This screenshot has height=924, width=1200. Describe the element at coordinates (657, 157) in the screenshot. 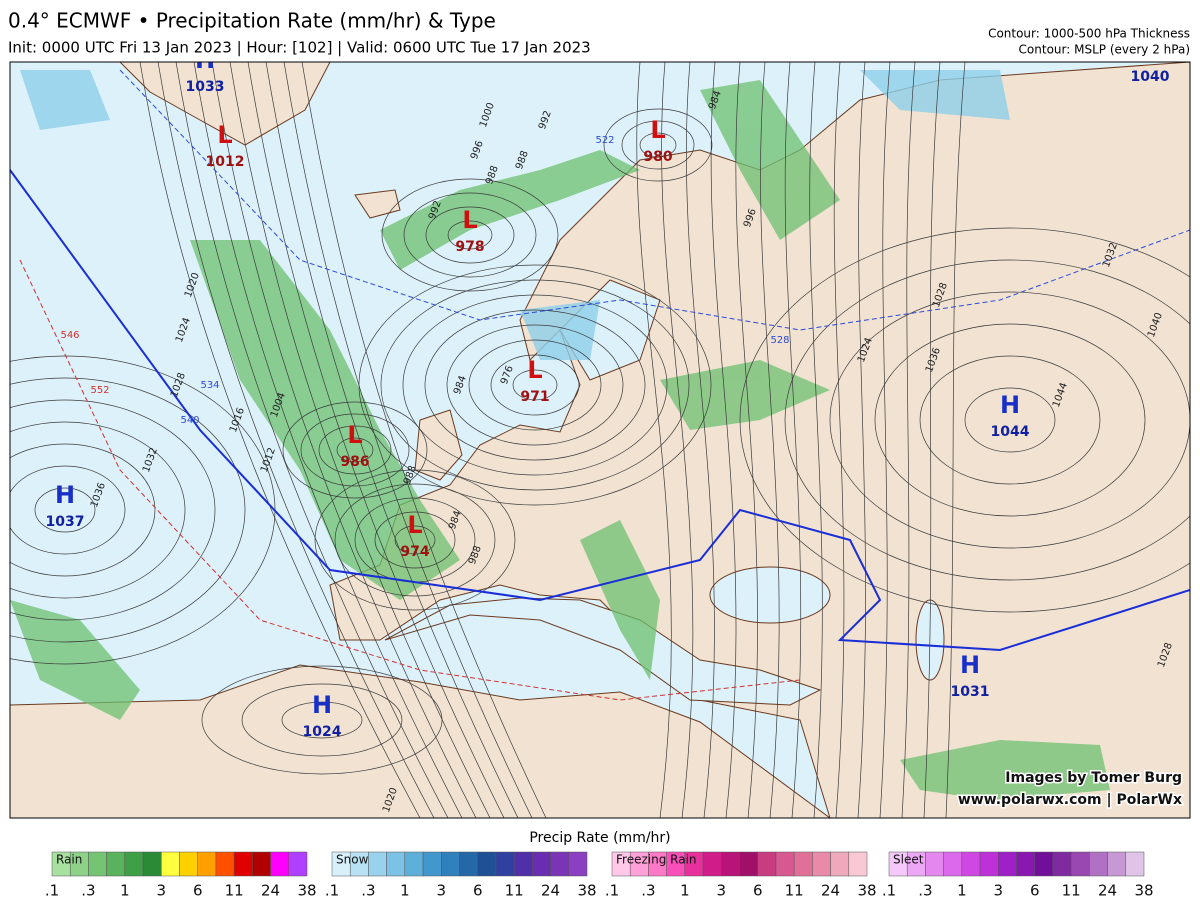

I see `pressure-center-value: 980` at that location.